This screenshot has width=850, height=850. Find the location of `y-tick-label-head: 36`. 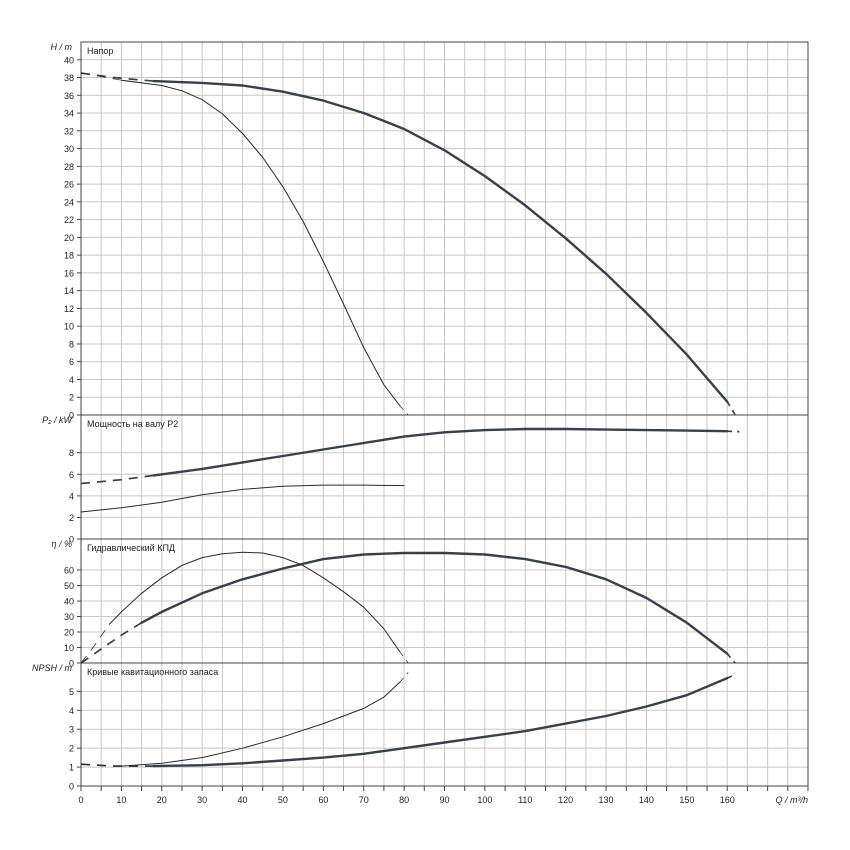

y-tick-label-head: 36 is located at coordinates (69, 96).